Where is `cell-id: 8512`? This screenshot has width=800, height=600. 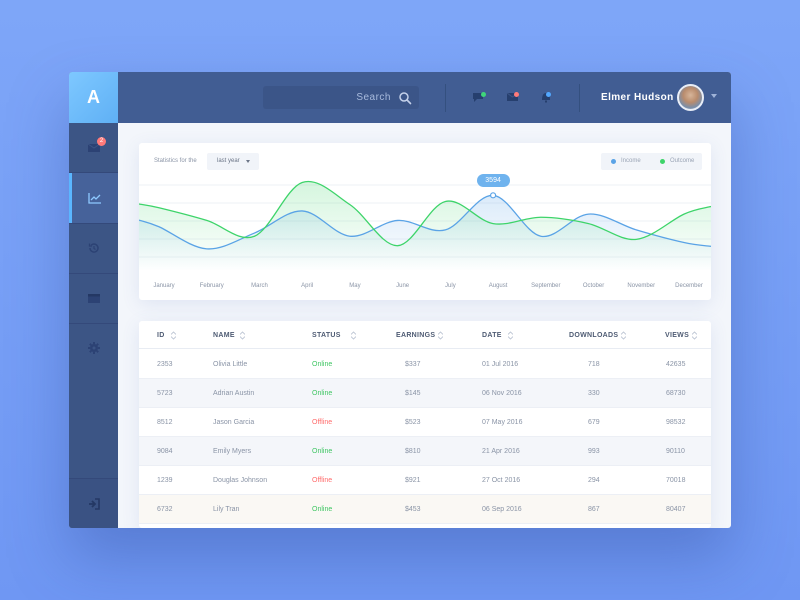
cell-id: 8512 is located at coordinates (165, 422).